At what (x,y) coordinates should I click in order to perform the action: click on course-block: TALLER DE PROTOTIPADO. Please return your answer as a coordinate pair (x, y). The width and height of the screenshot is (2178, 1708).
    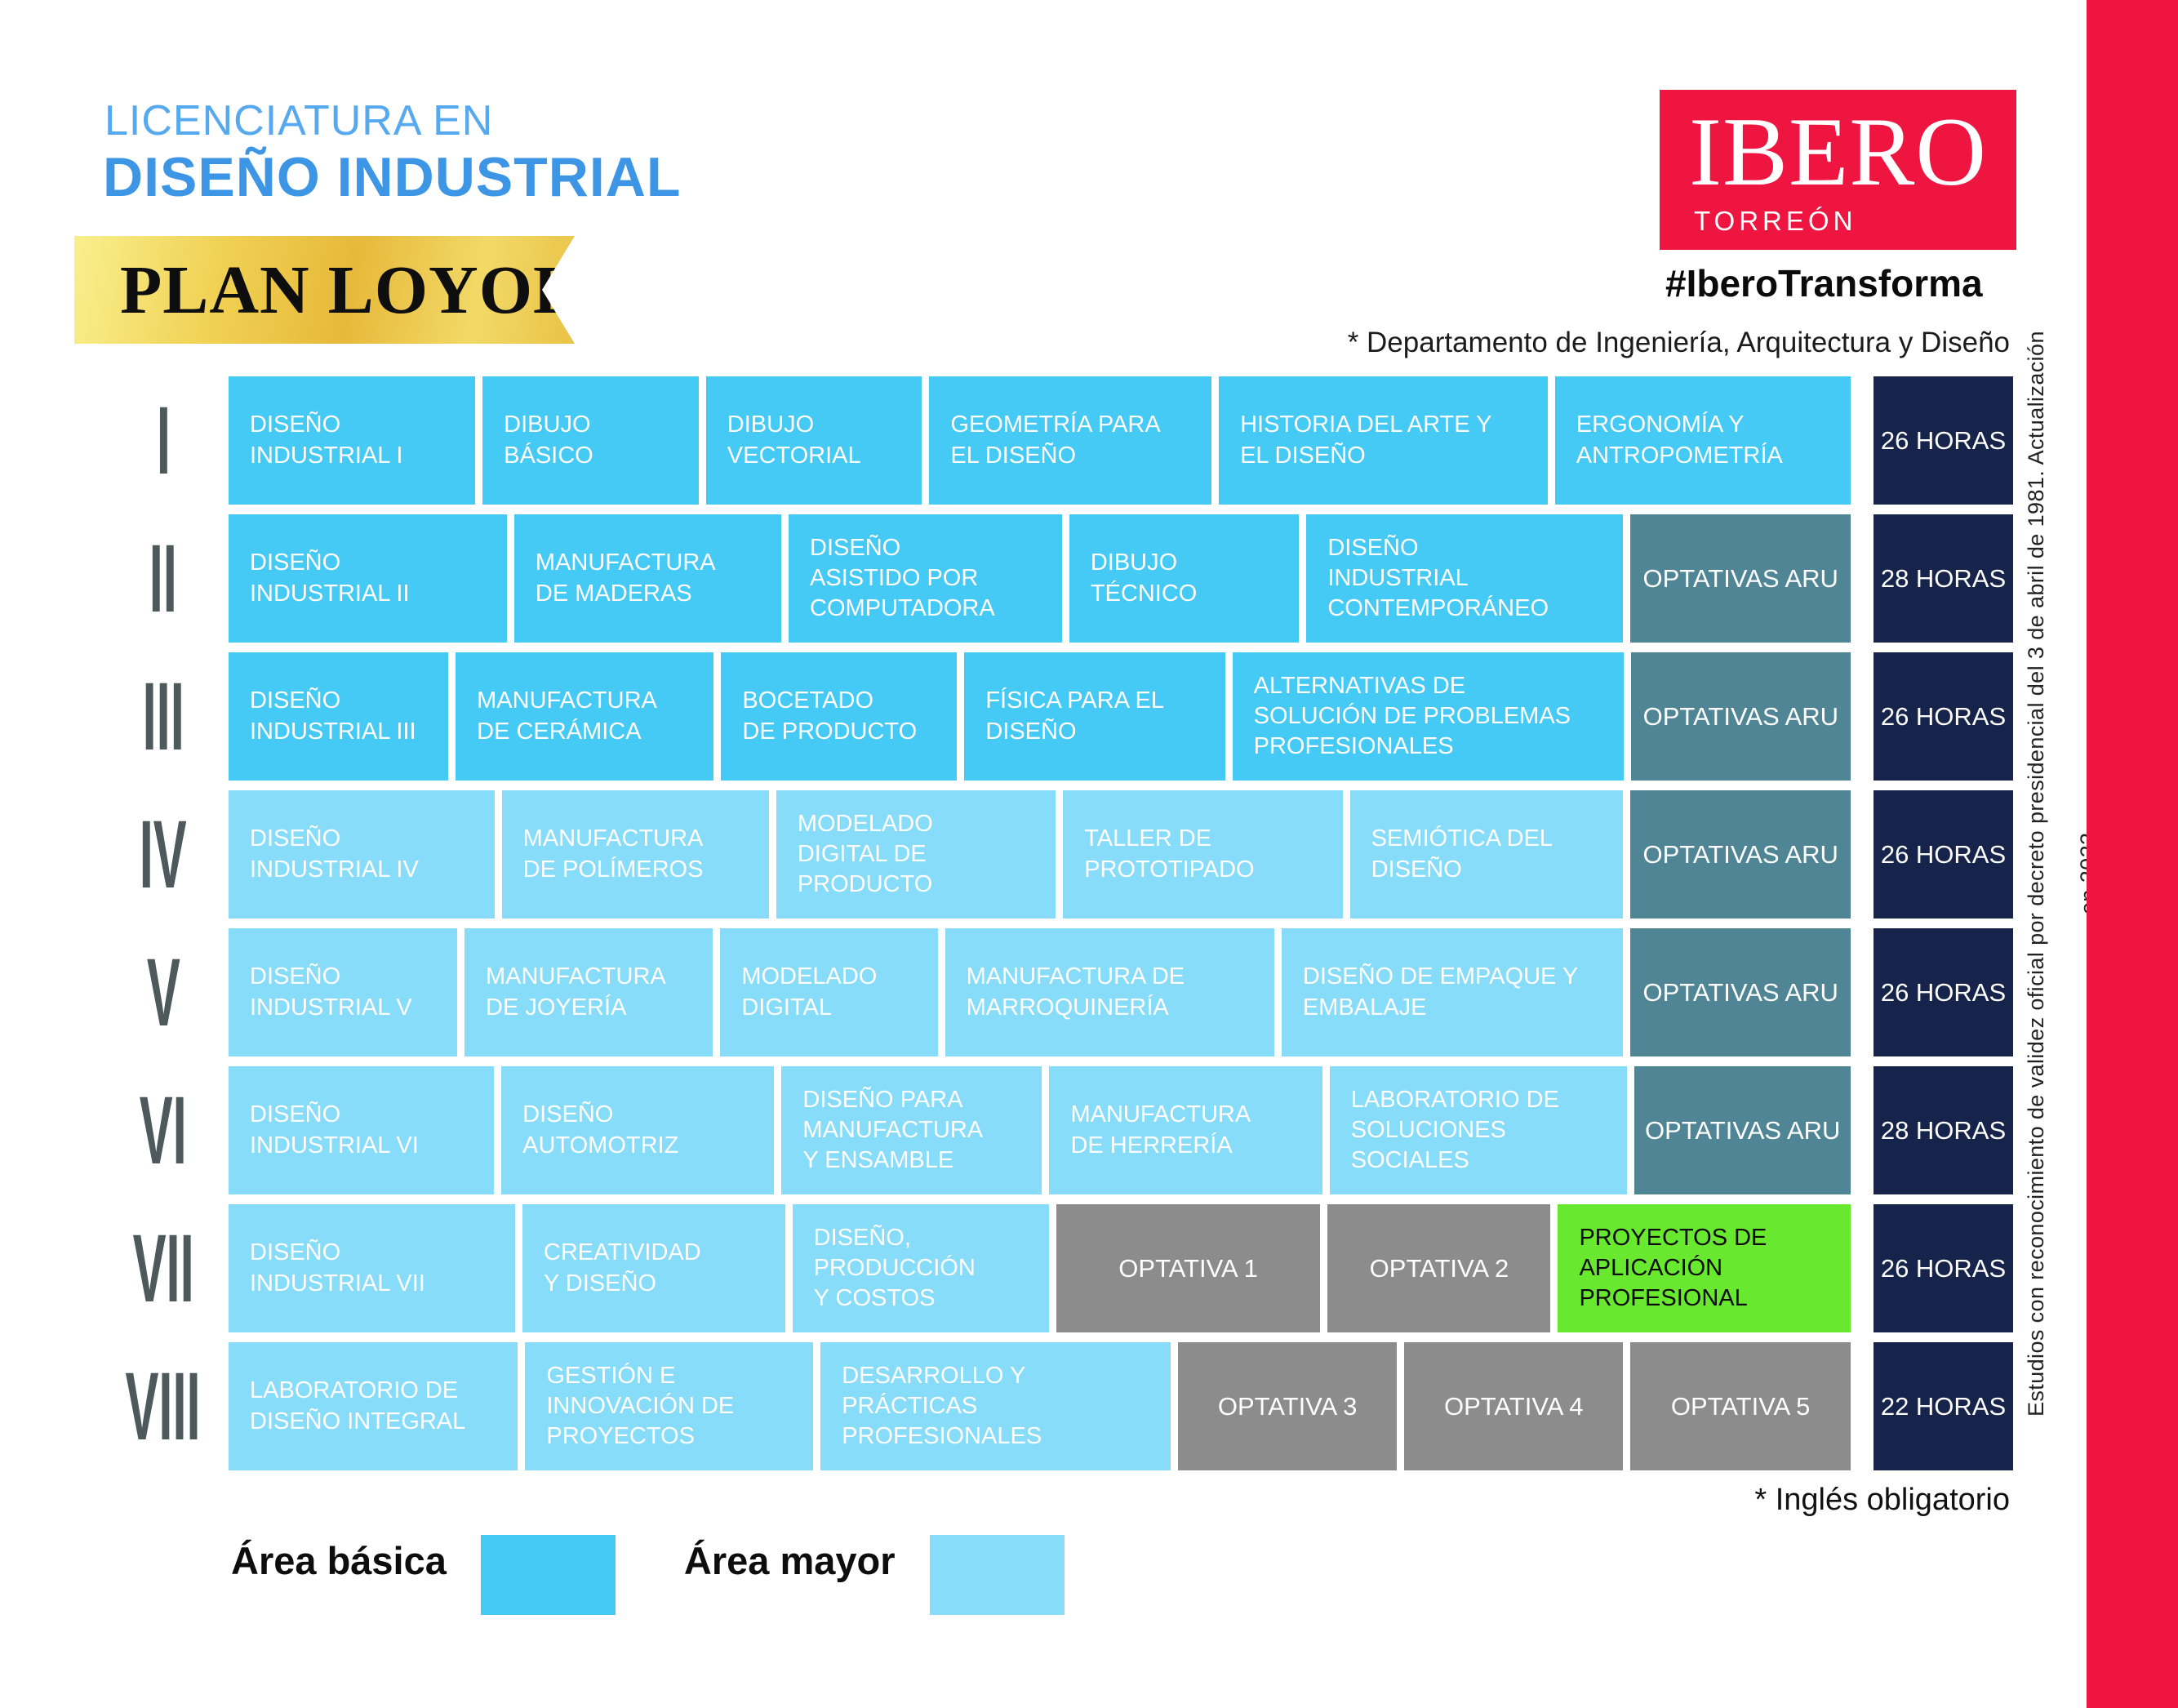
    Looking at the image, I should click on (1203, 854).